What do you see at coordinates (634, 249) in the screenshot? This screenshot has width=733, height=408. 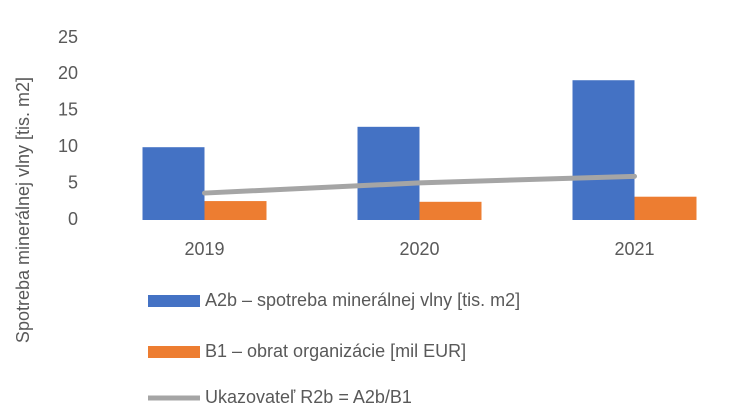 I see `x-tick-label: 2021` at bounding box center [634, 249].